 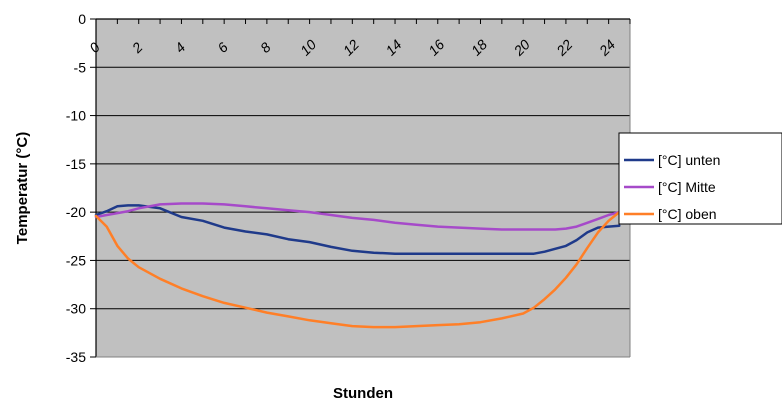 What do you see at coordinates (82, 19) in the screenshot?
I see `y-tick-label: 0` at bounding box center [82, 19].